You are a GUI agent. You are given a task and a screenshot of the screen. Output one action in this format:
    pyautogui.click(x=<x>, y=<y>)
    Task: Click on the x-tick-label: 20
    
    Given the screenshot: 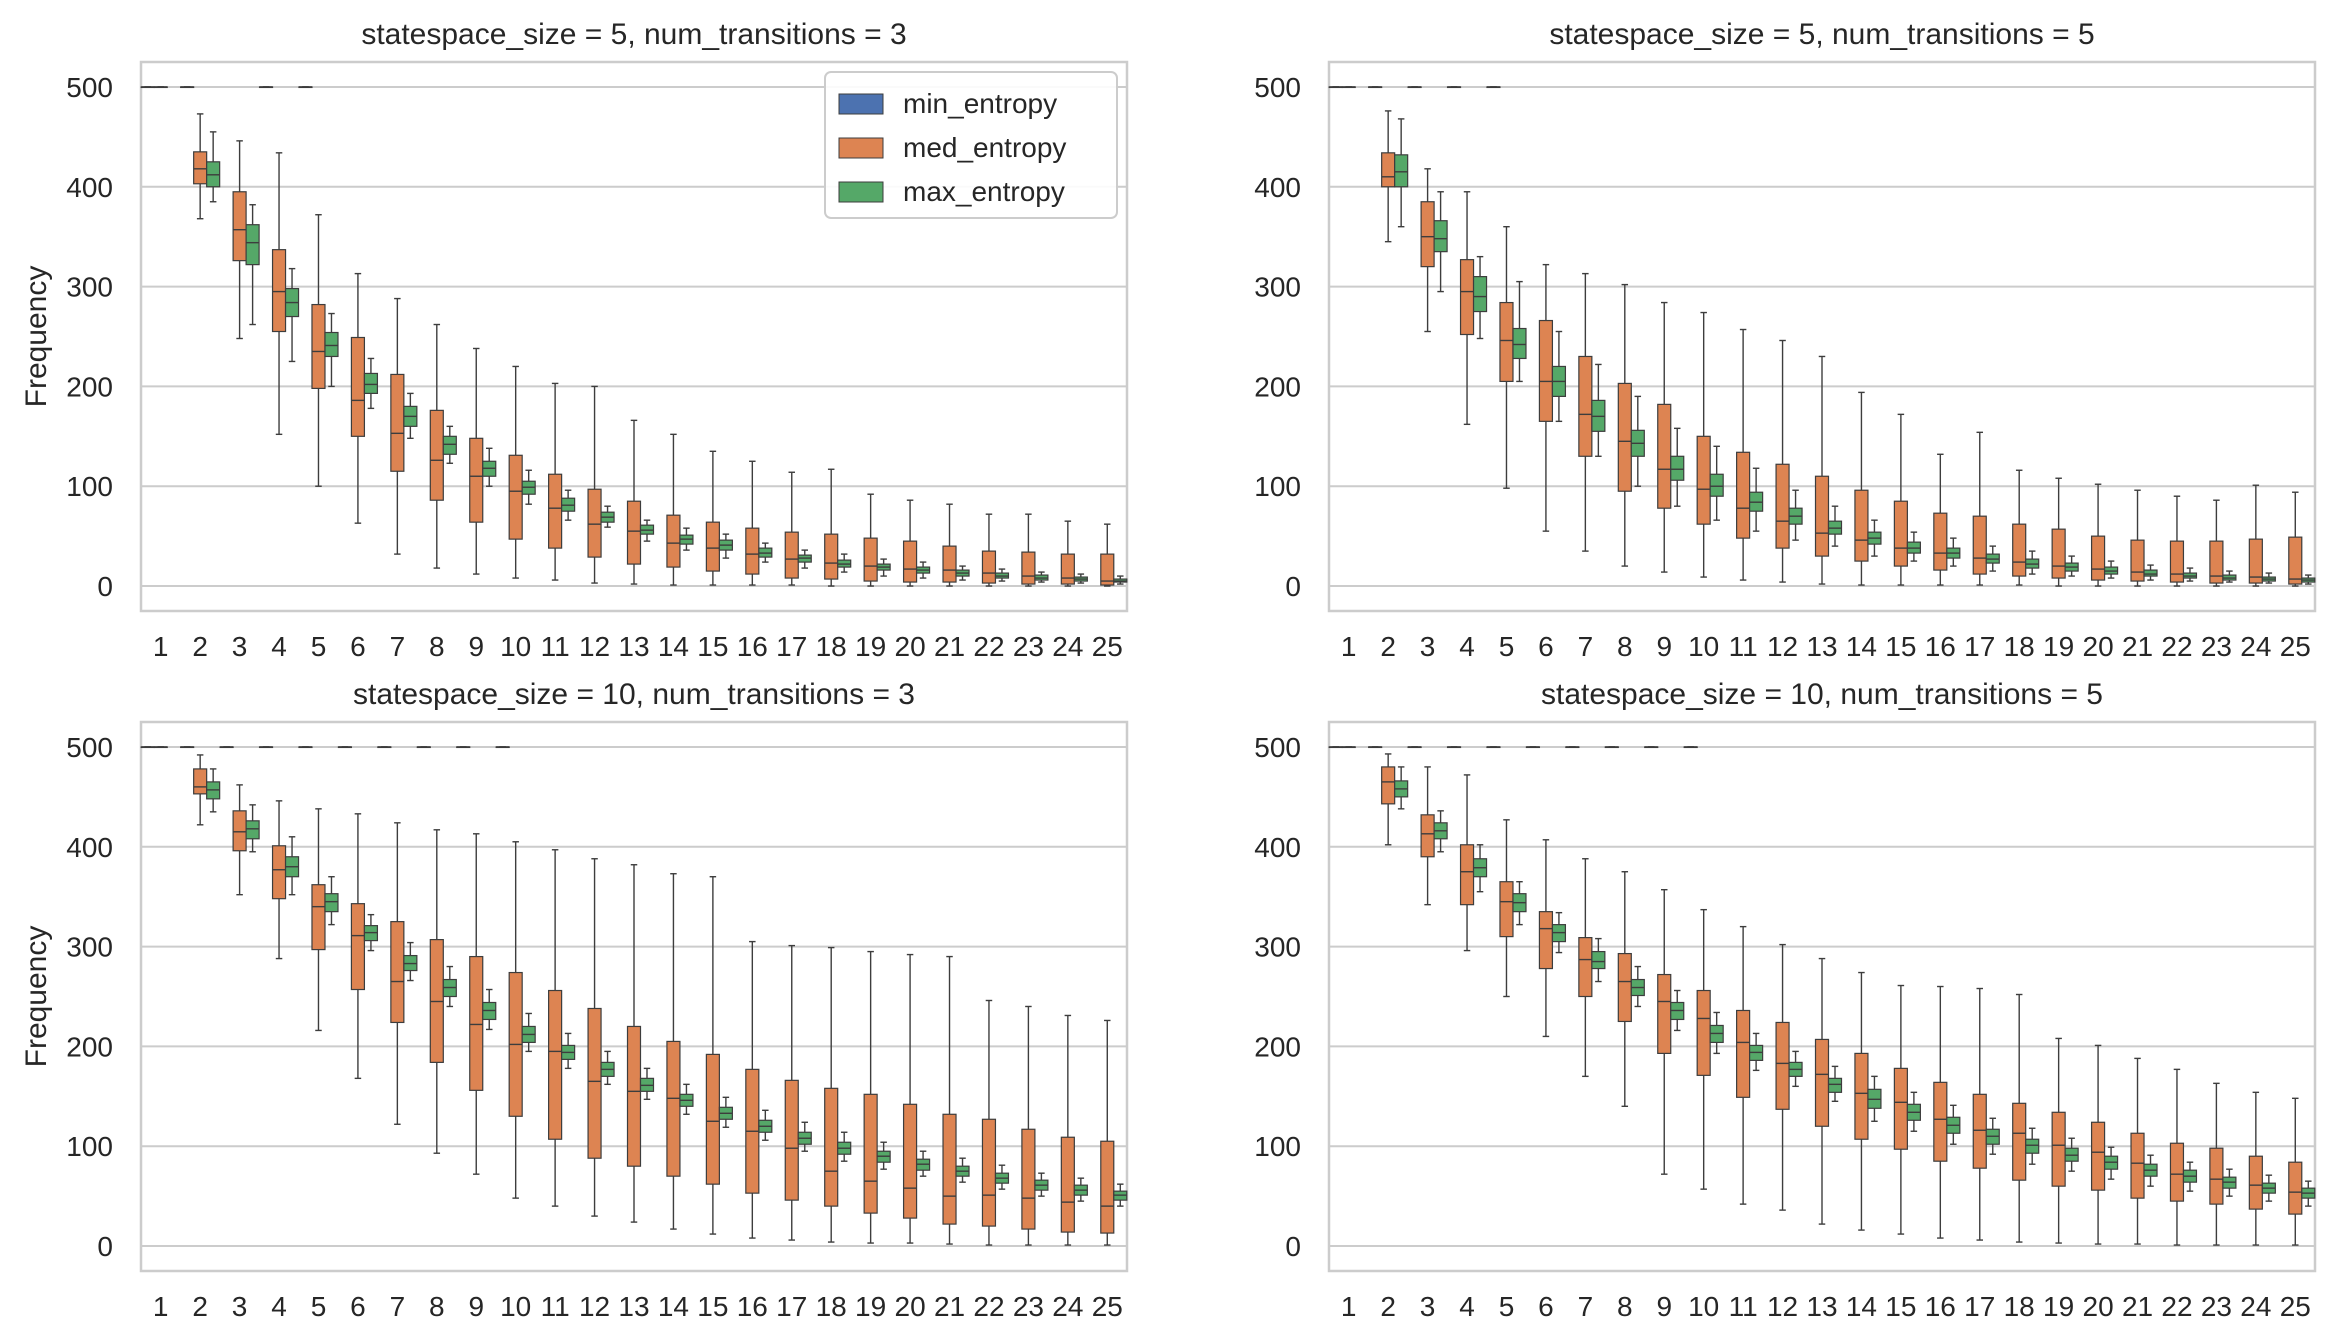 What is the action you would take?
    pyautogui.click(x=2098, y=1306)
    